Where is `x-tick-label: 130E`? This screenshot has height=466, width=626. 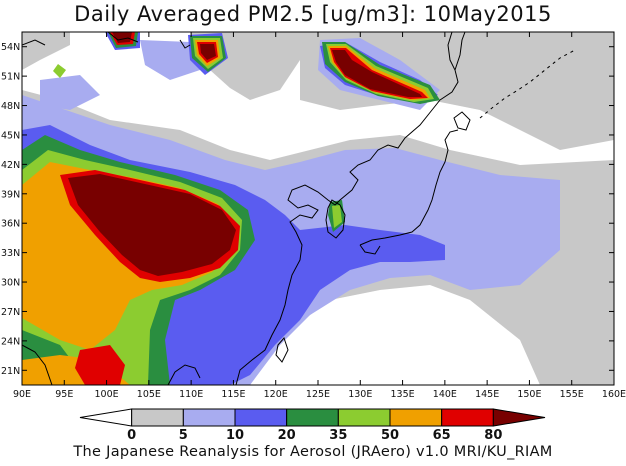 x-tick-label: 130E is located at coordinates (360, 394).